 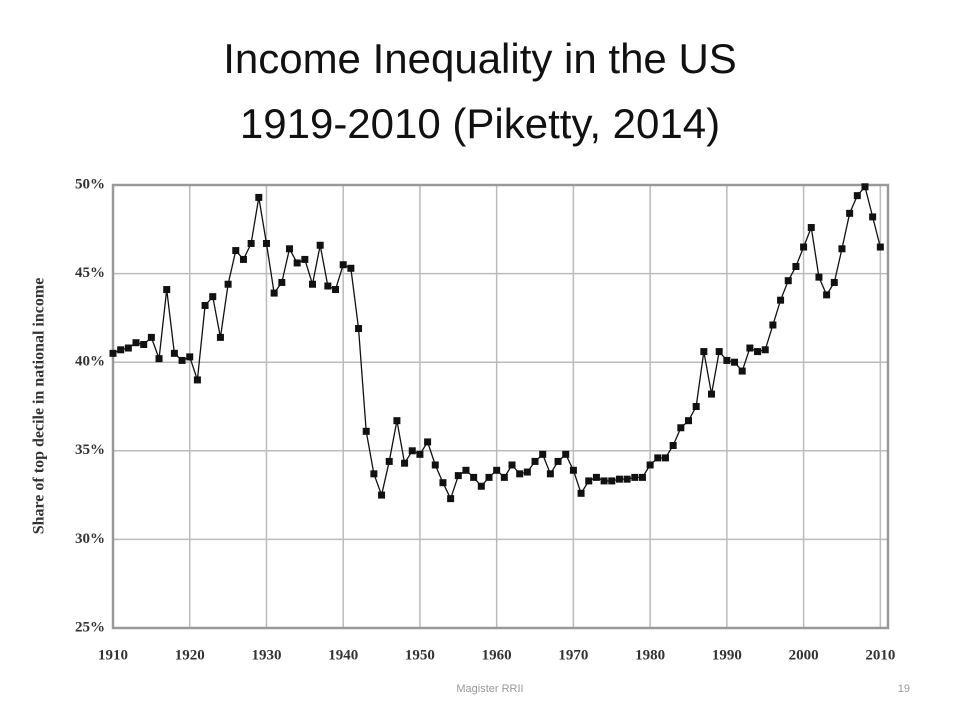 I want to click on y-tick-label: 35%, so click(x=90, y=450).